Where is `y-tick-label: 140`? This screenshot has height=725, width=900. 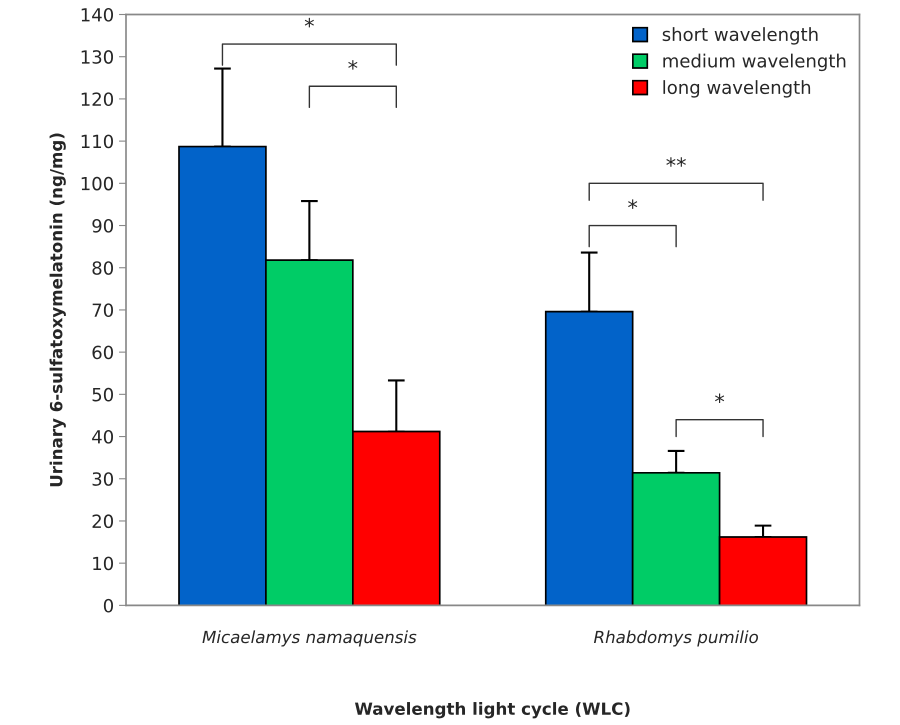
y-tick-label: 140 is located at coordinates (97, 15).